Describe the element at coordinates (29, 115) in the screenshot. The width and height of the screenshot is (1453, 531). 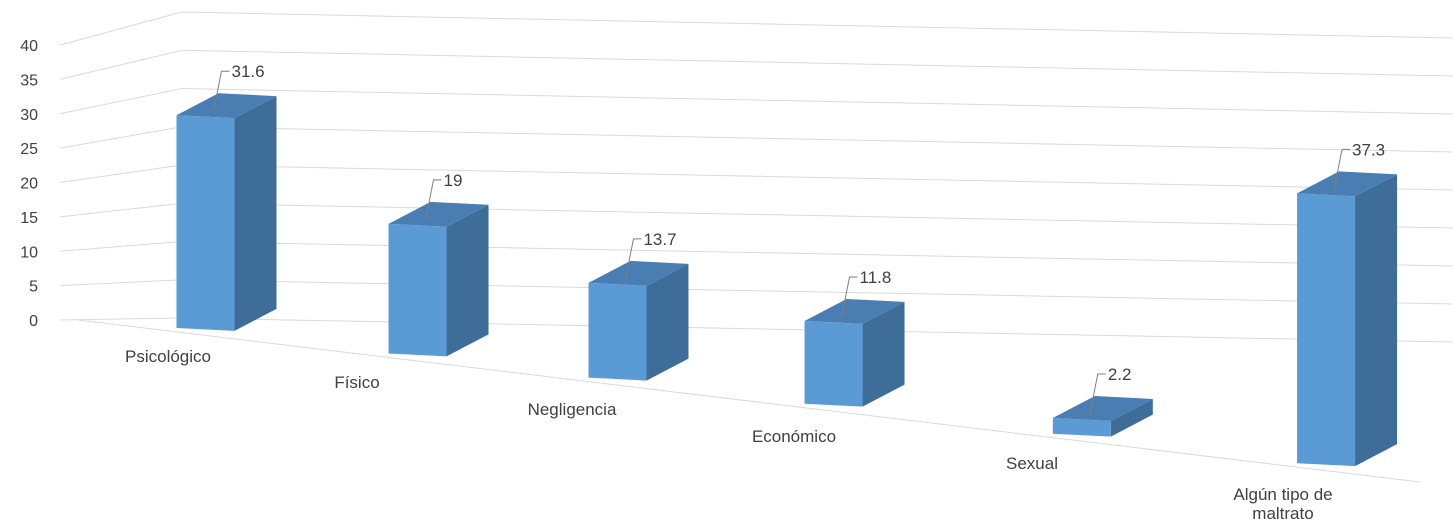
I see `y-tick-label: 30` at that location.